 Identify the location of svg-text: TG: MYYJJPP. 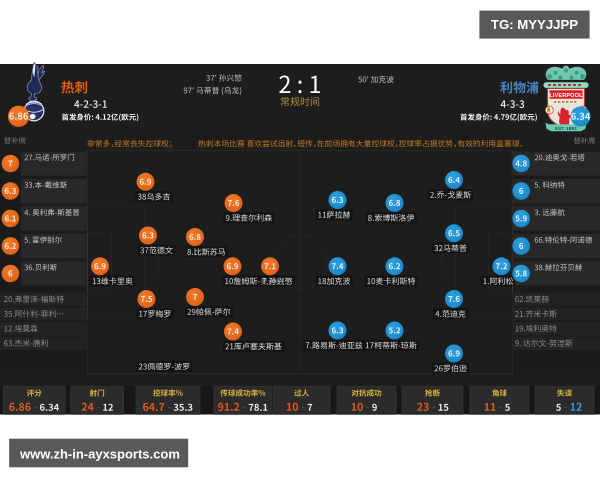
(534, 24).